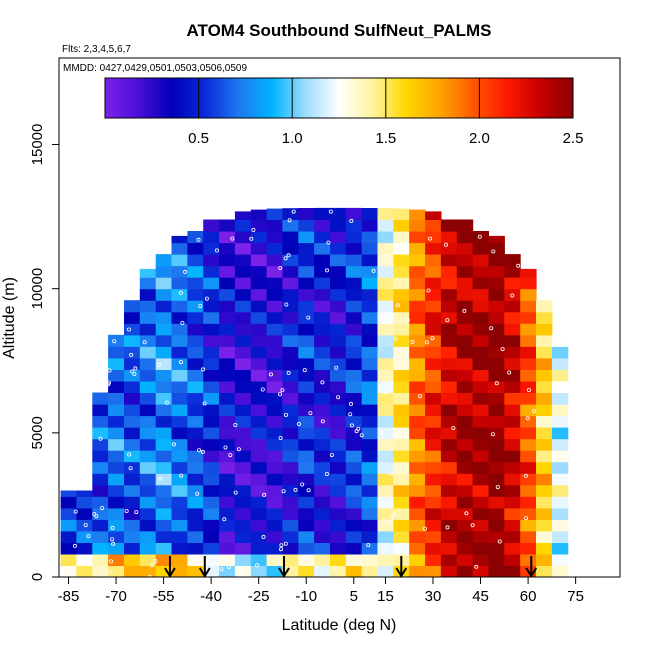 The image size is (650, 650). I want to click on x-tick-label: 75, so click(575, 596).